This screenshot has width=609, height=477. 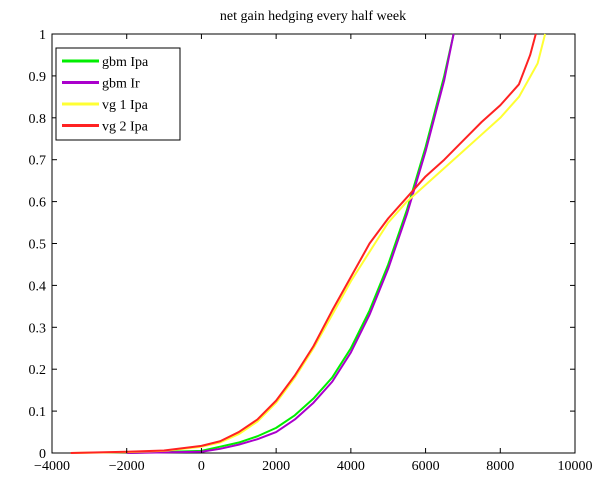 I want to click on x-tick-label: 2000, so click(x=276, y=466).